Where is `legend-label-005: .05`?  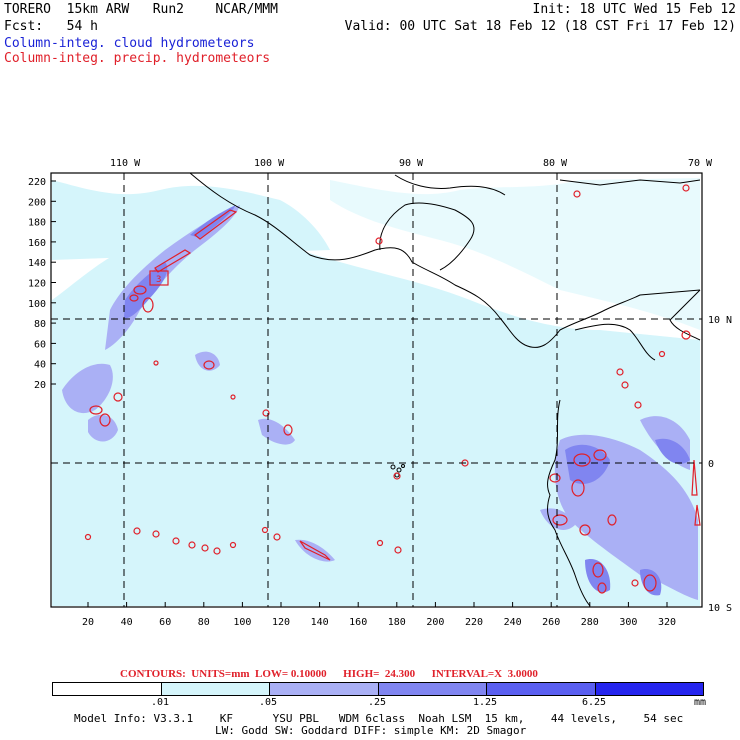
legend-label-005: .05 is located at coordinates (268, 702).